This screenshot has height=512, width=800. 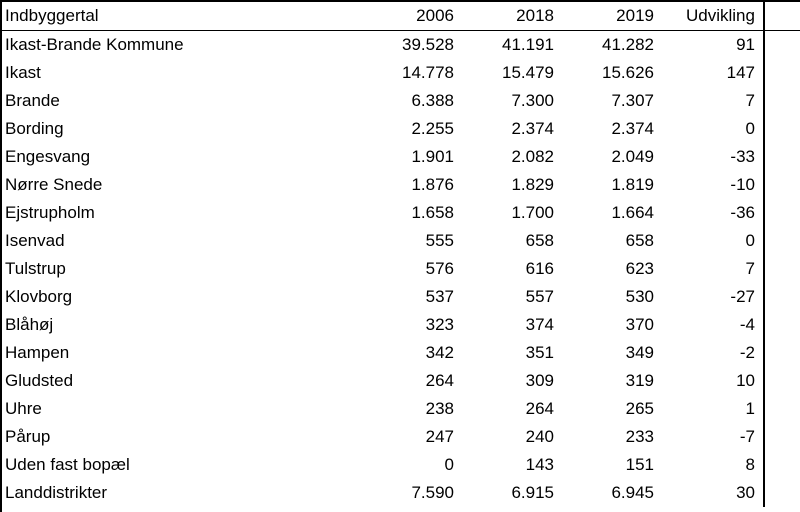 What do you see at coordinates (532, 156) in the screenshot?
I see `row-2018: 2.082` at bounding box center [532, 156].